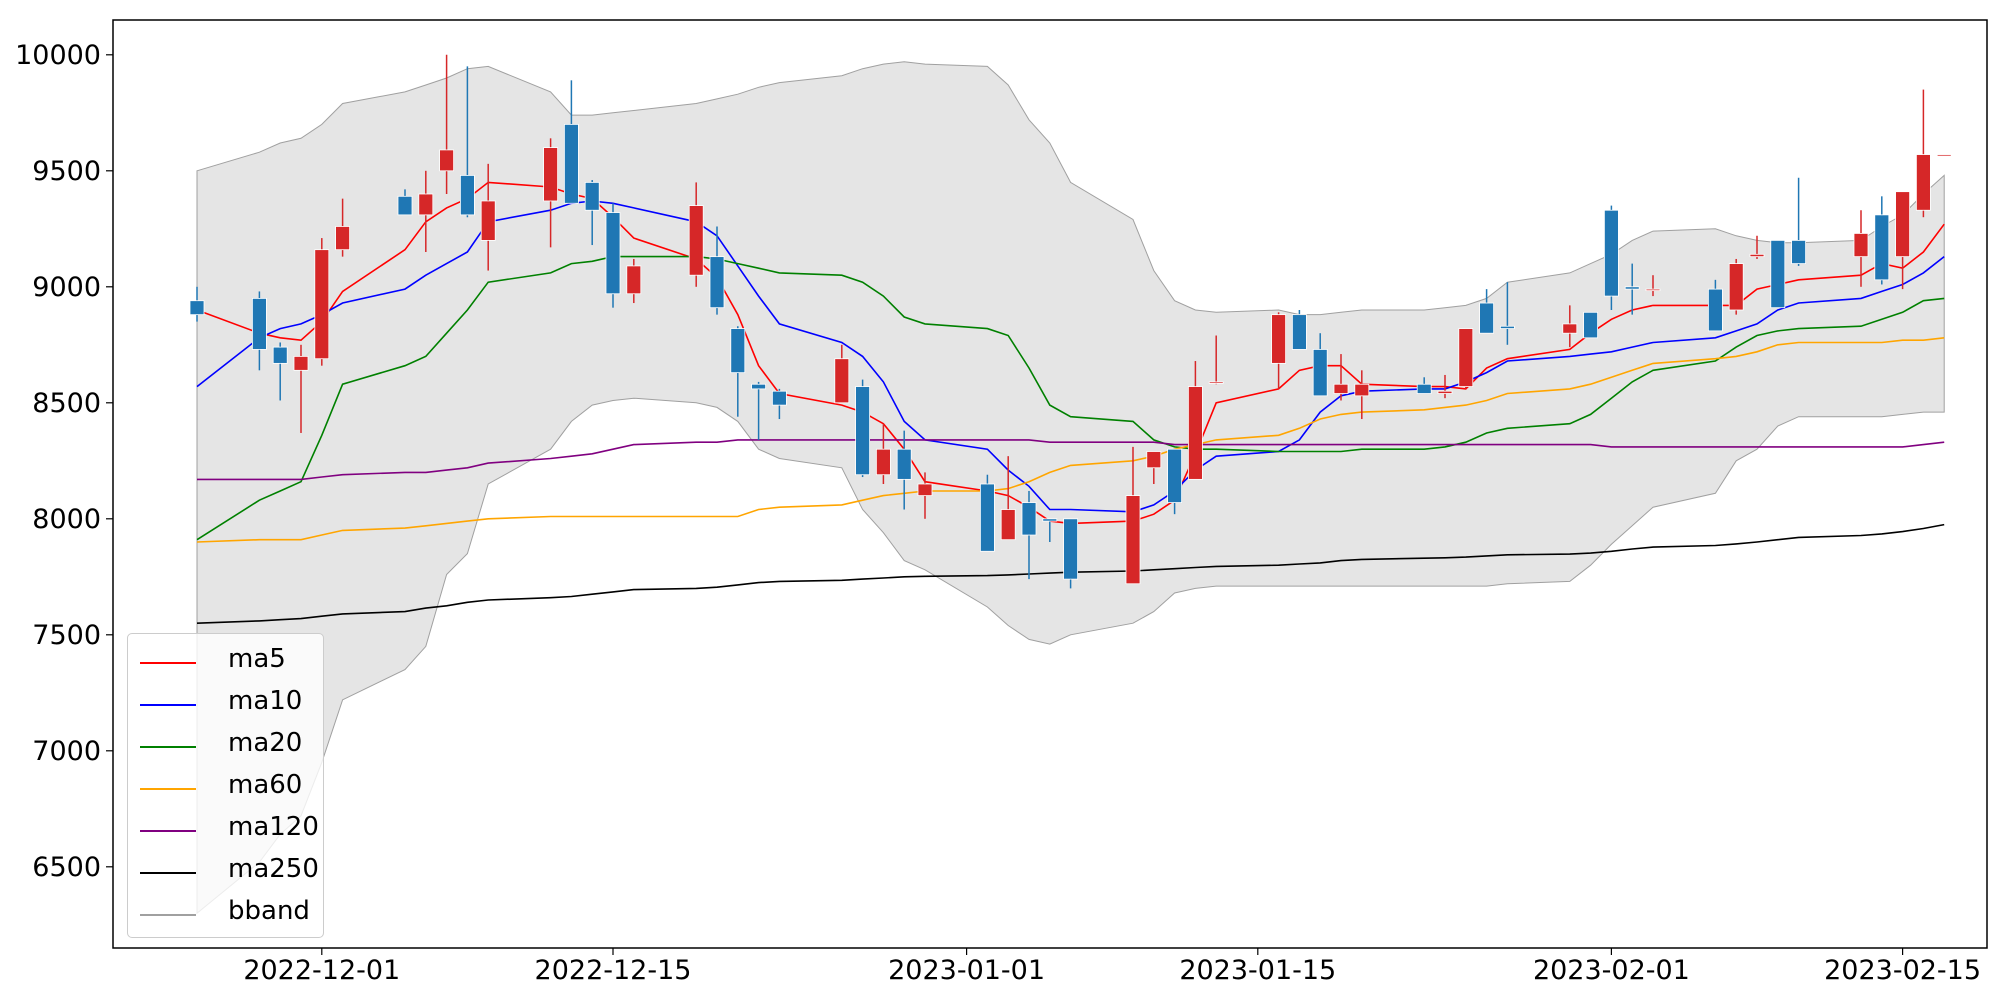 The image size is (2000, 1004). I want to click on legend-label: ma60, so click(265, 785).